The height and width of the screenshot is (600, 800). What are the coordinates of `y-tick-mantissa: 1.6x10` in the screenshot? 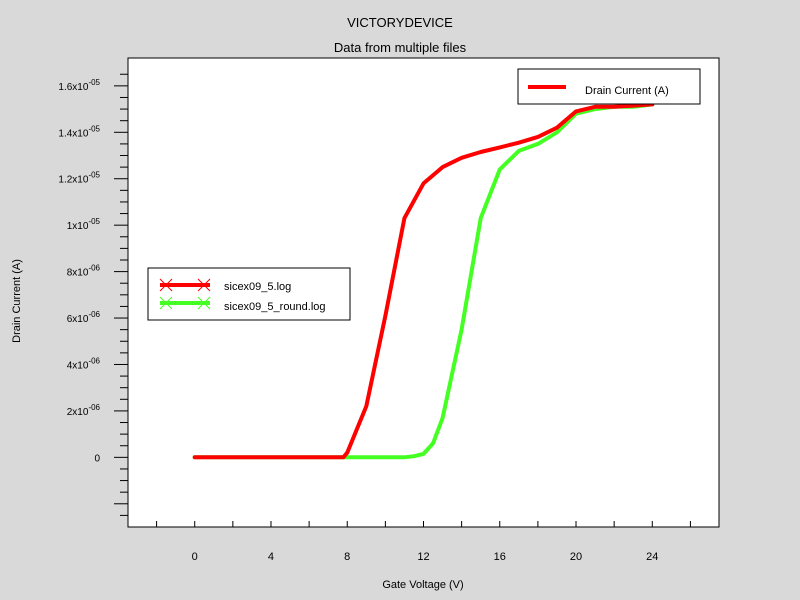 It's located at (73, 87).